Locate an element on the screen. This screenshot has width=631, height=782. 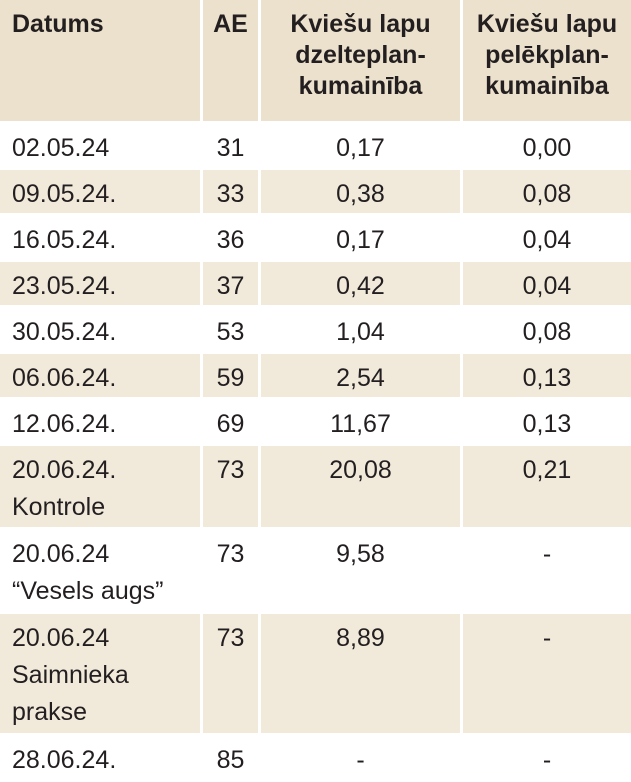
header-grey-line: Kviešu lapu is located at coordinates (547, 24).